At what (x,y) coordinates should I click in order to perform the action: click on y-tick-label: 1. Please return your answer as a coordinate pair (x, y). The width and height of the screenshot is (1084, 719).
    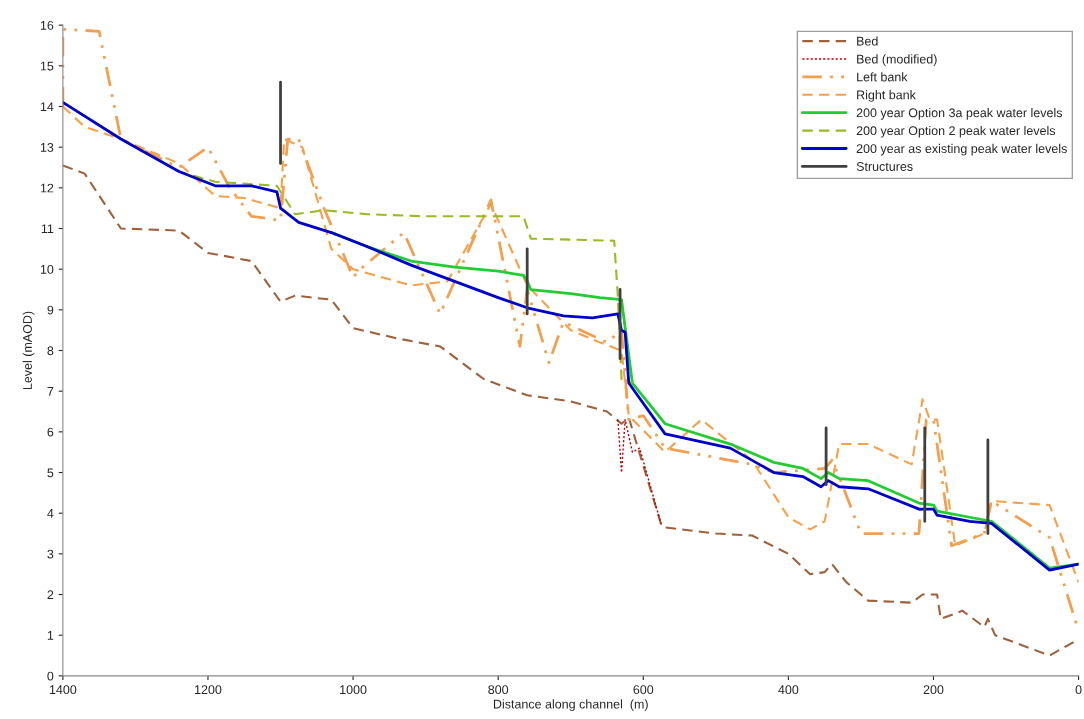
    Looking at the image, I should click on (50, 635).